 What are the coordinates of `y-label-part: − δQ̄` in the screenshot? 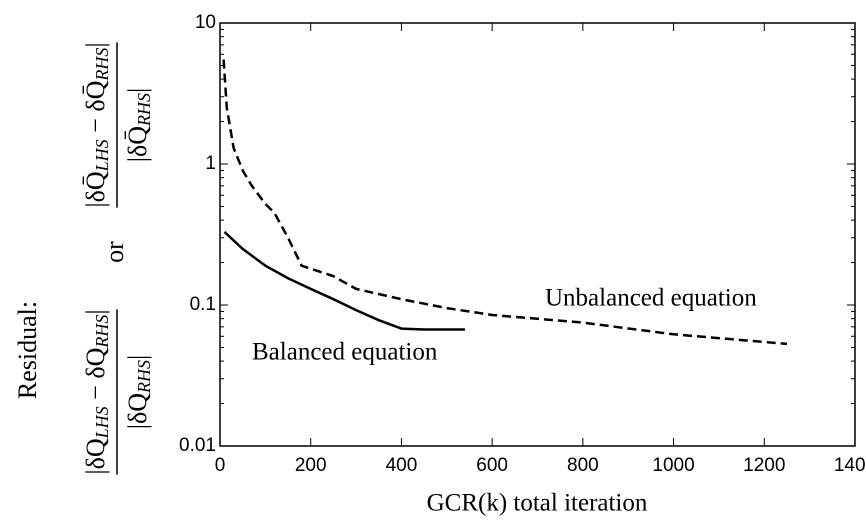 It's located at (95, 109).